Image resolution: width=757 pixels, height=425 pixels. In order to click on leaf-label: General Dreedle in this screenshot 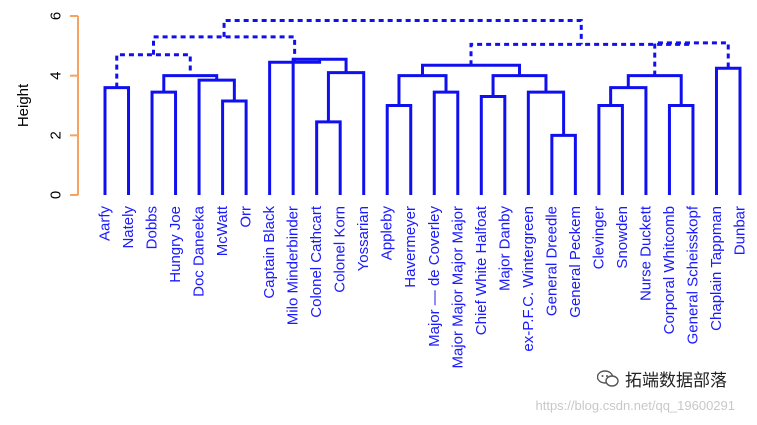, I will do `click(551, 261)`.